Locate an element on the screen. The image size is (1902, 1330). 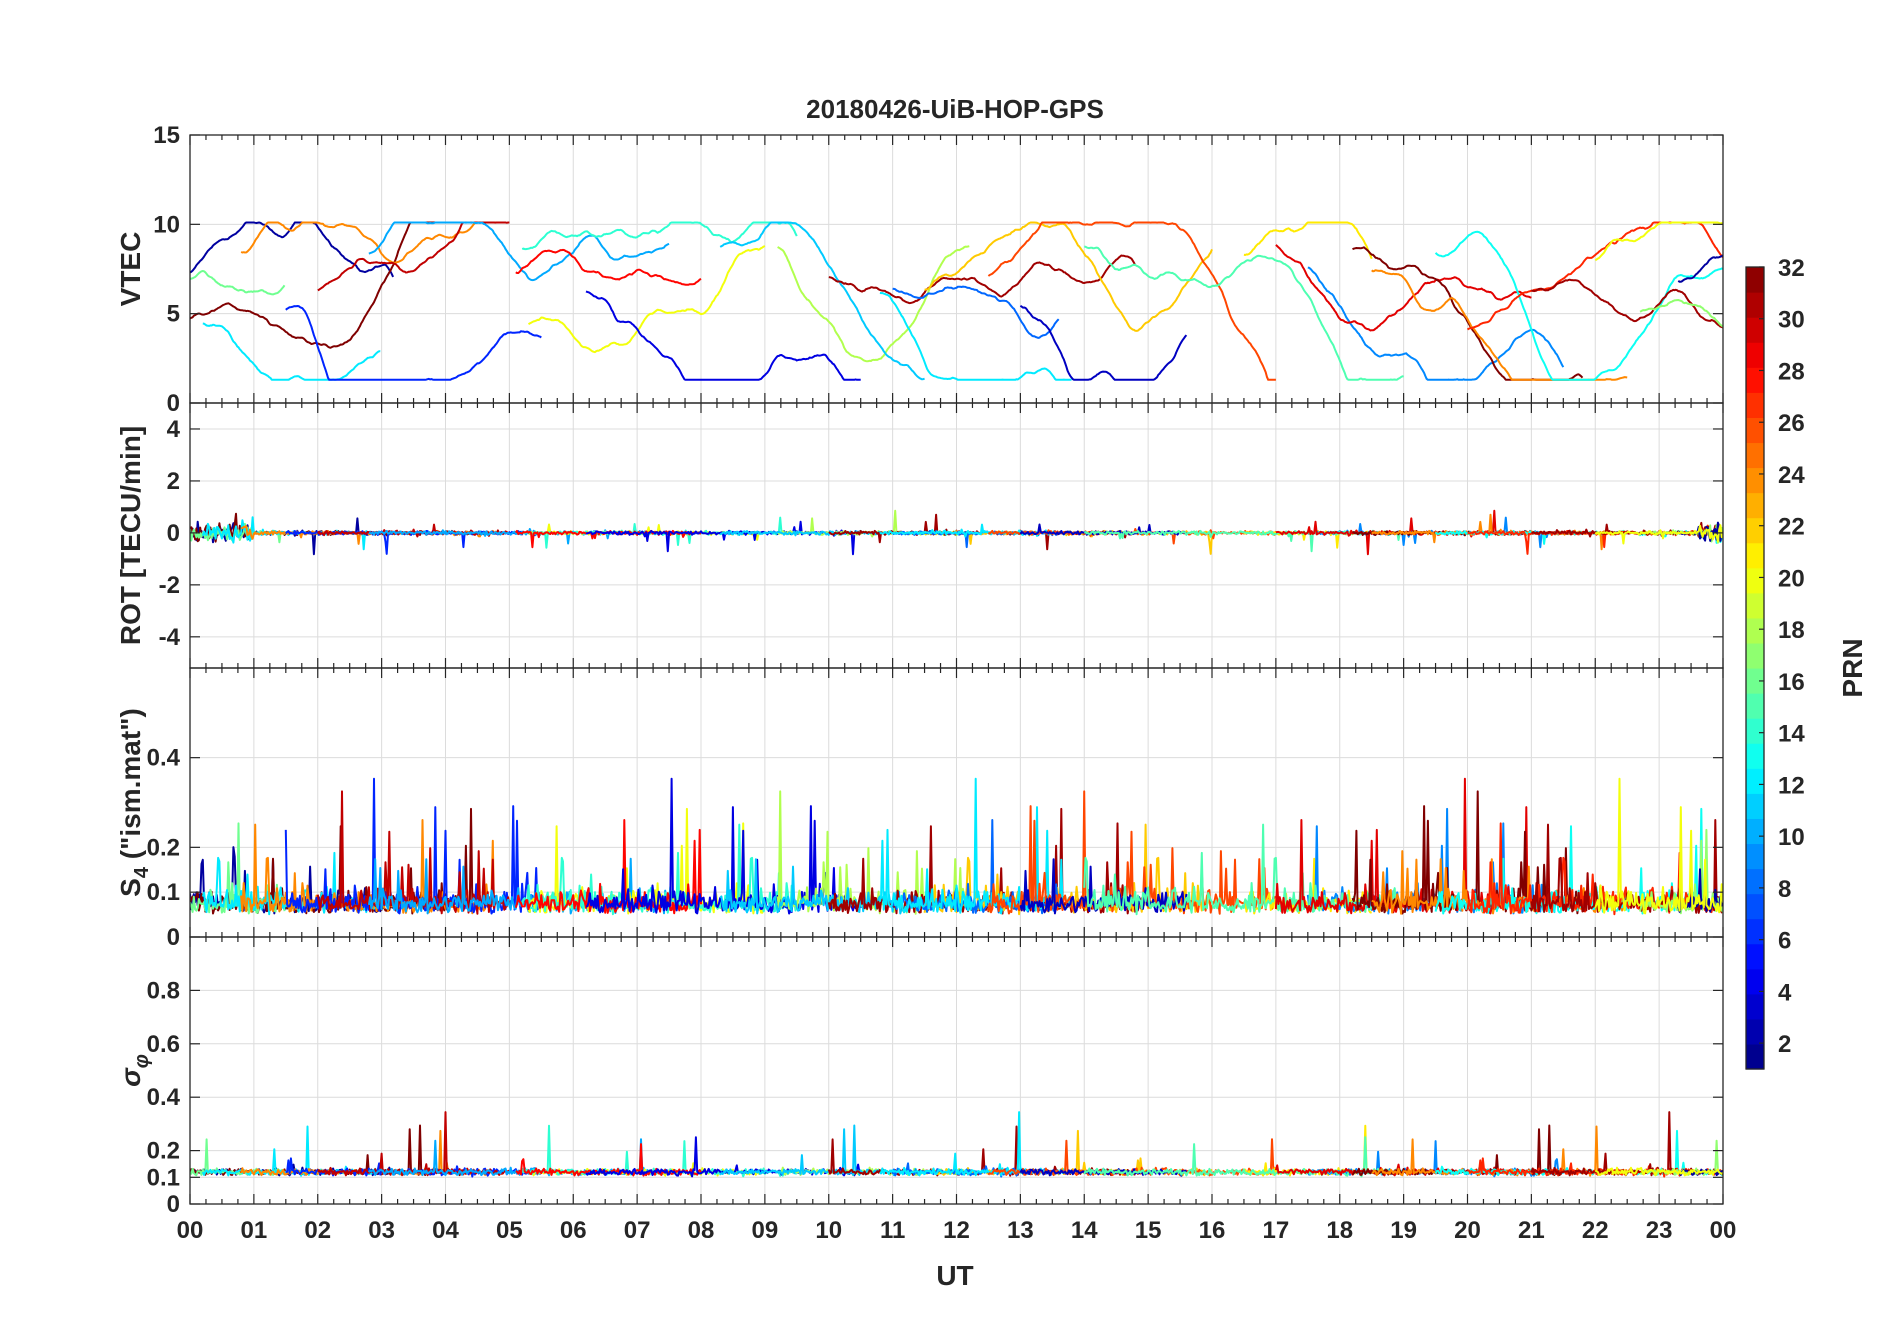
colorbar-frame is located at coordinates (1755, 668).